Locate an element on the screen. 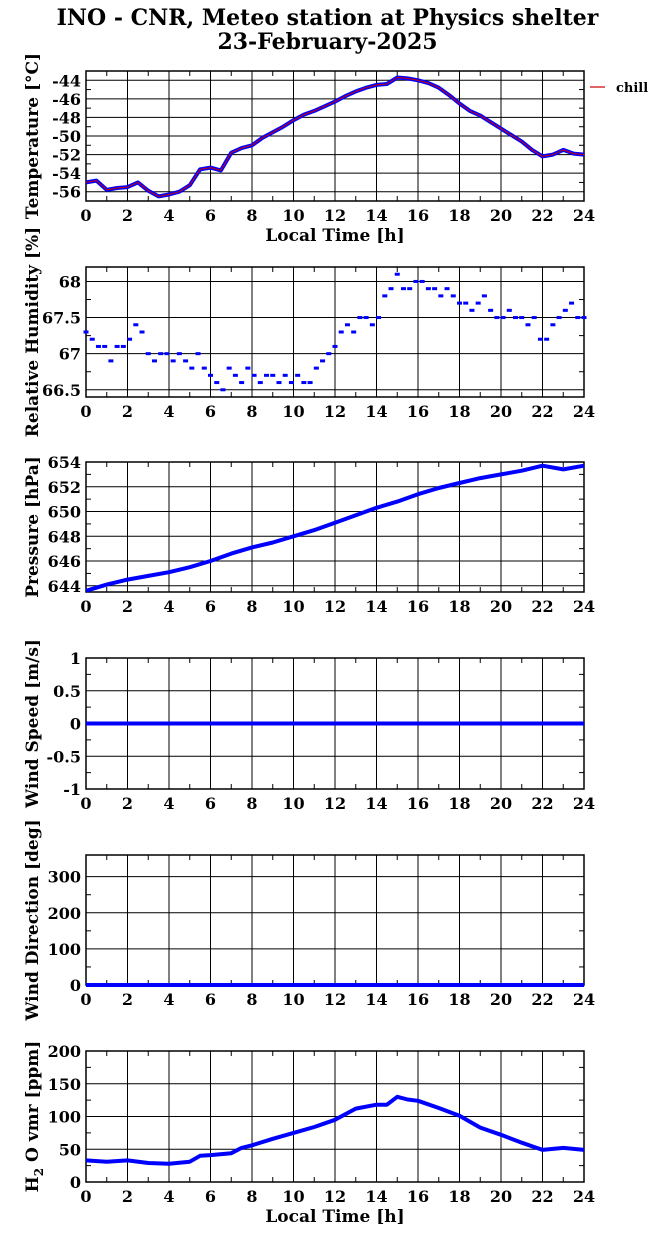 This screenshot has height=1248, width=655. y-tick-label: 300 is located at coordinates (64, 877).